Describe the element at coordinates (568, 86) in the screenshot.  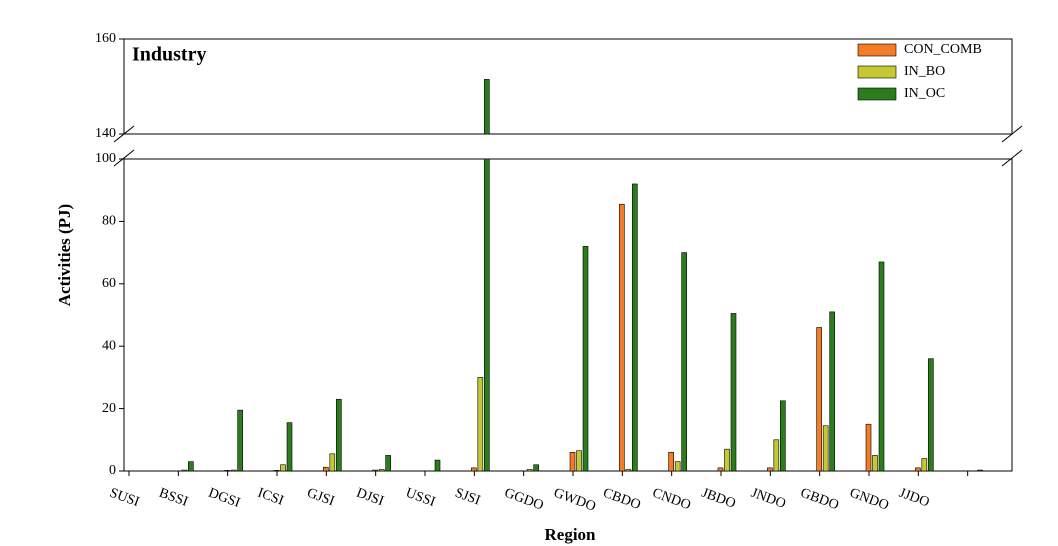
I see `upper-frame` at that location.